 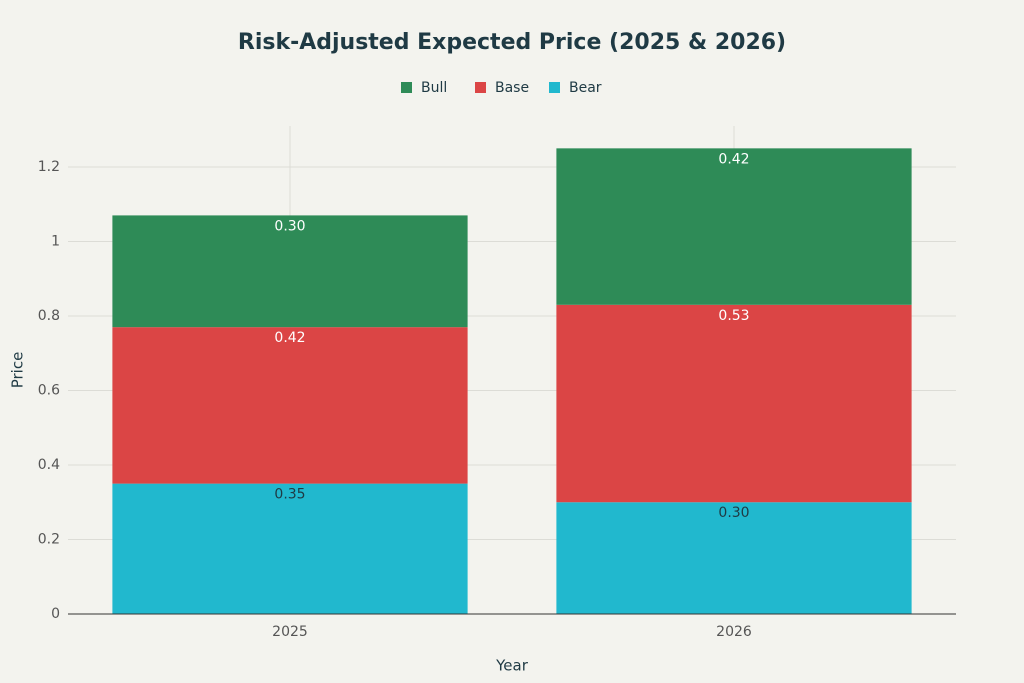 I want to click on y-tick-label: 0.8, so click(x=49, y=316).